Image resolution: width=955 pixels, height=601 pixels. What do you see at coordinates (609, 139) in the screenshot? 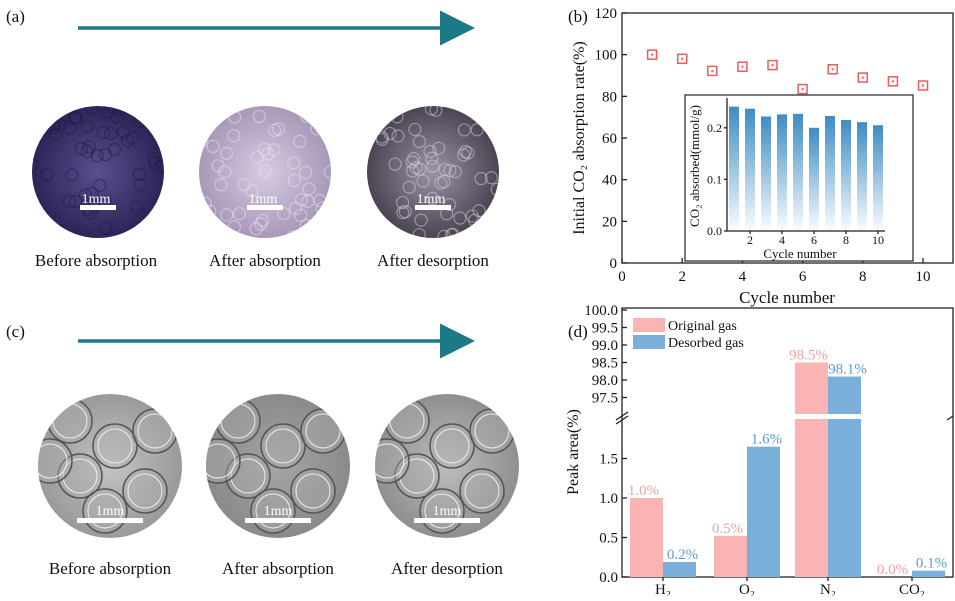
I see `y-tick-label: 60` at bounding box center [609, 139].